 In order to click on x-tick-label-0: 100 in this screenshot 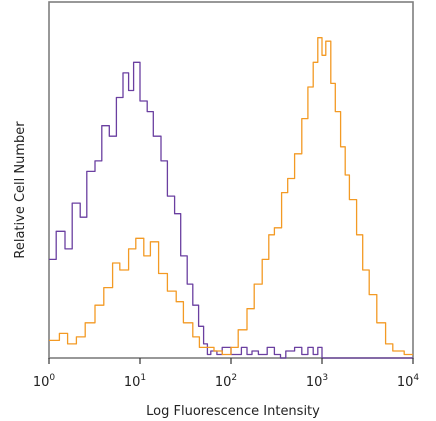, I will do `click(44, 381)`.